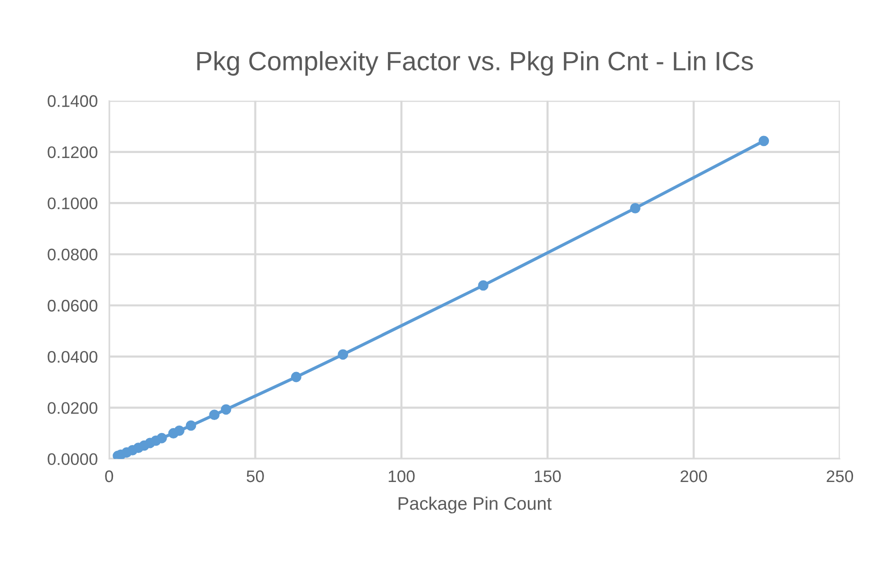 Image resolution: width=873 pixels, height=563 pixels. What do you see at coordinates (547, 476) in the screenshot?
I see `x-tick-label: 150` at bounding box center [547, 476].